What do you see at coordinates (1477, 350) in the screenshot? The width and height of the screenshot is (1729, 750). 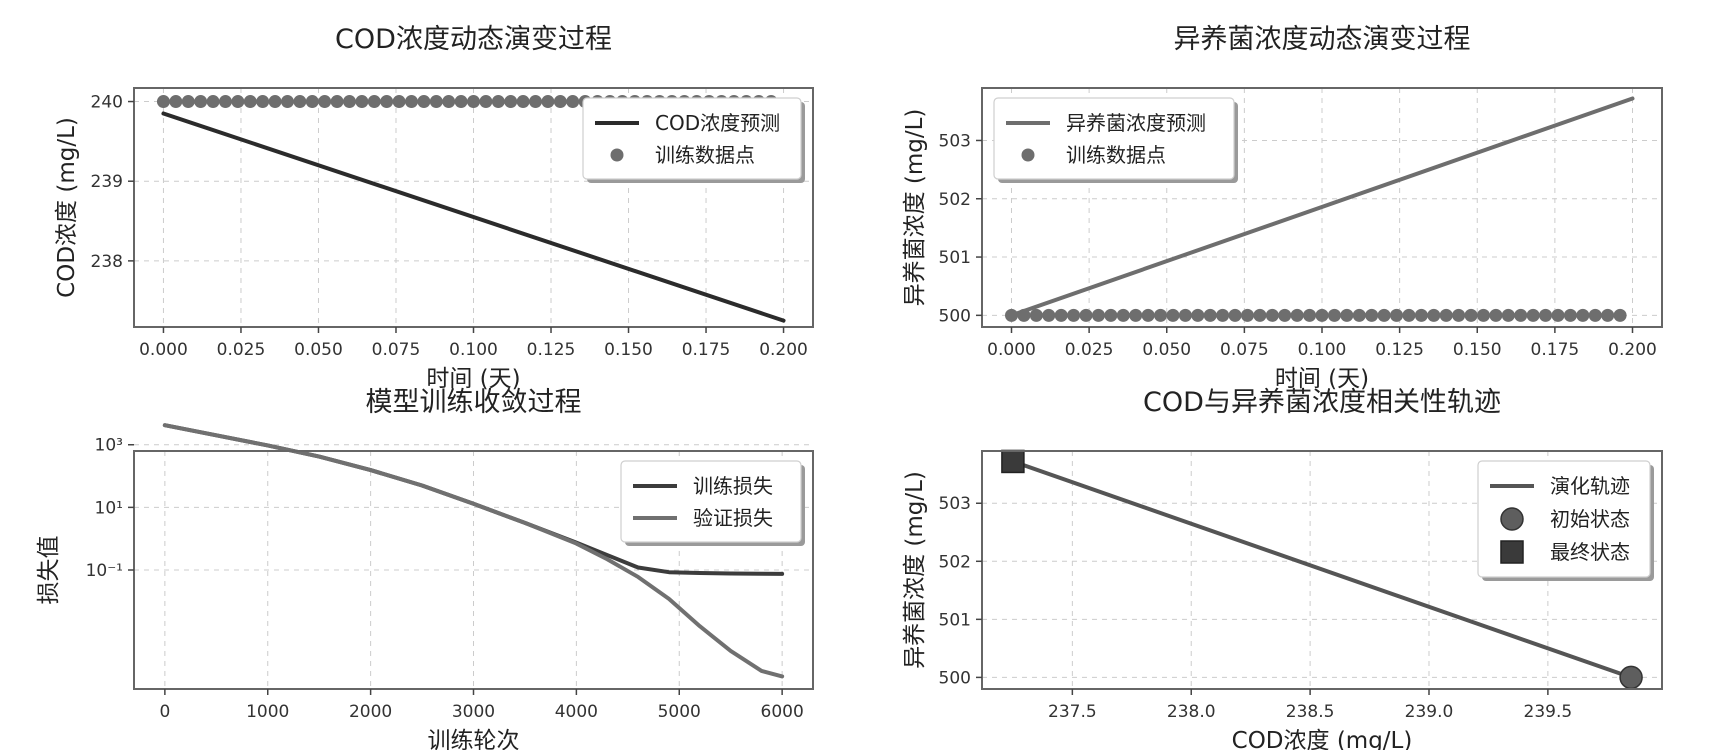 I see `x-tick-label: 0.150` at bounding box center [1477, 350].